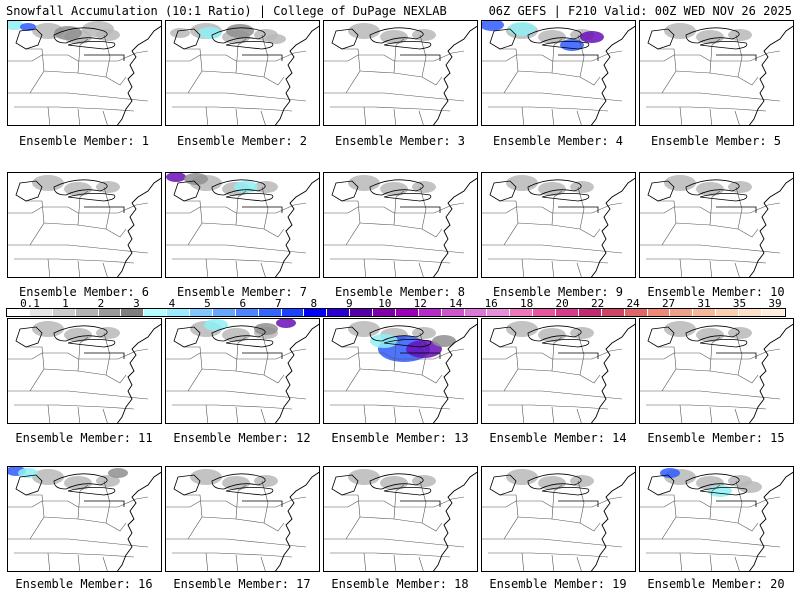 This screenshot has height=600, width=800. Describe the element at coordinates (136, 303) in the screenshot. I see `legend-tick-label: 3` at that location.